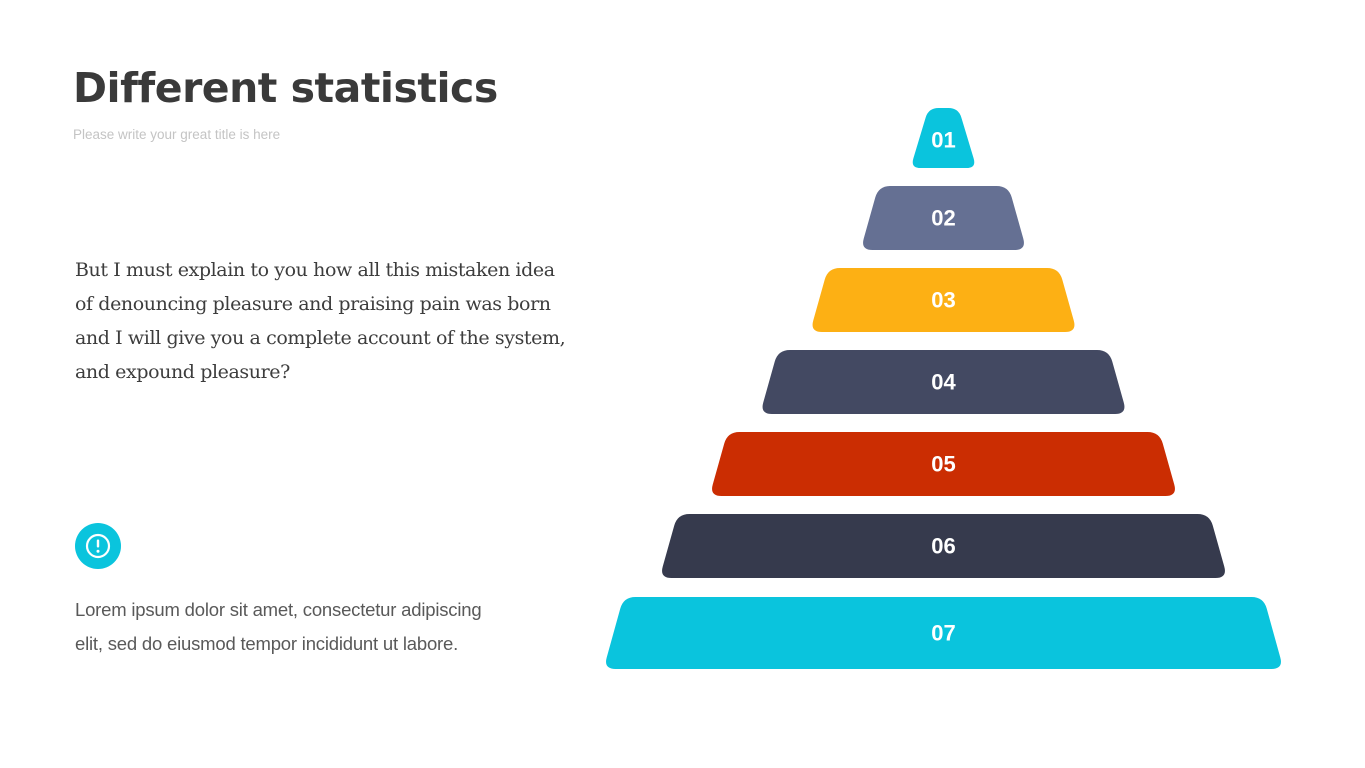 The width and height of the screenshot is (1365, 768). What do you see at coordinates (285, 88) in the screenshot?
I see `page-title: Different statistics` at bounding box center [285, 88].